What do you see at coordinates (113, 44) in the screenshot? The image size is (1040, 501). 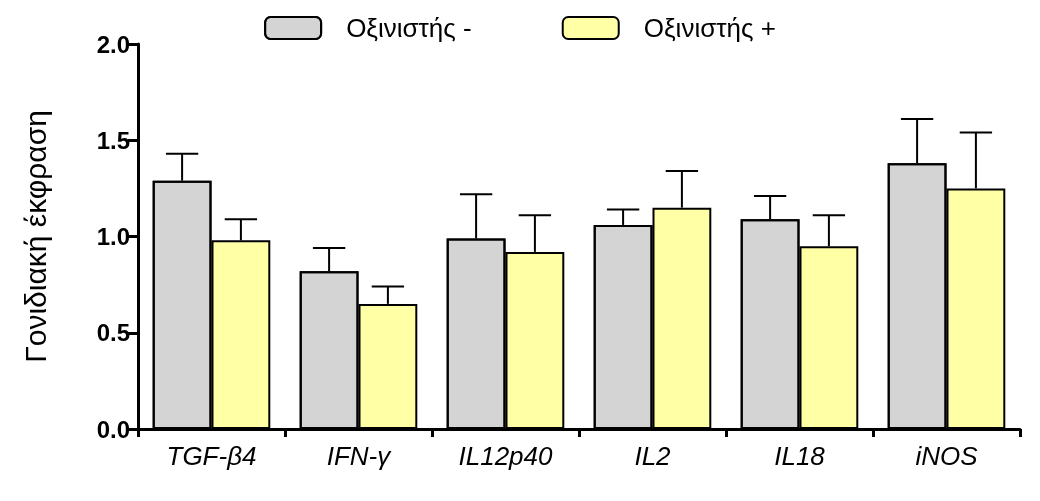 I see `y-tick-label: 2.0` at bounding box center [113, 44].